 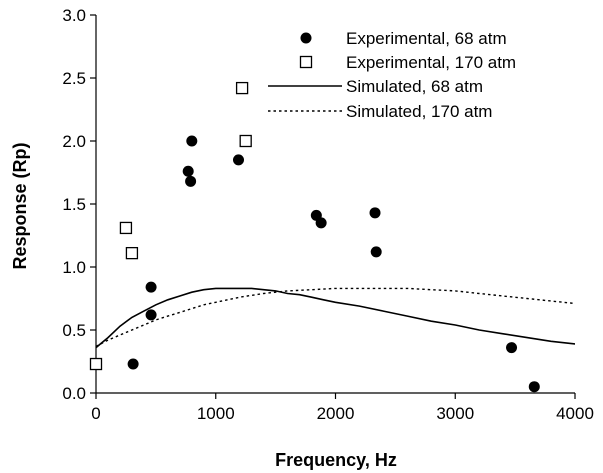 I want to click on legend-item: Simulated, 170 atm, so click(x=380, y=111).